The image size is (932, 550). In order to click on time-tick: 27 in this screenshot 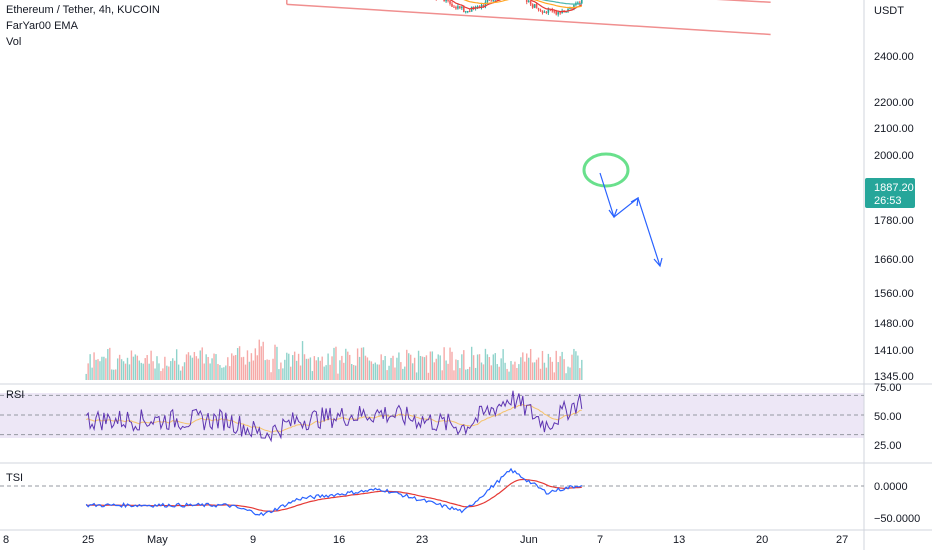, I will do `click(842, 540)`.